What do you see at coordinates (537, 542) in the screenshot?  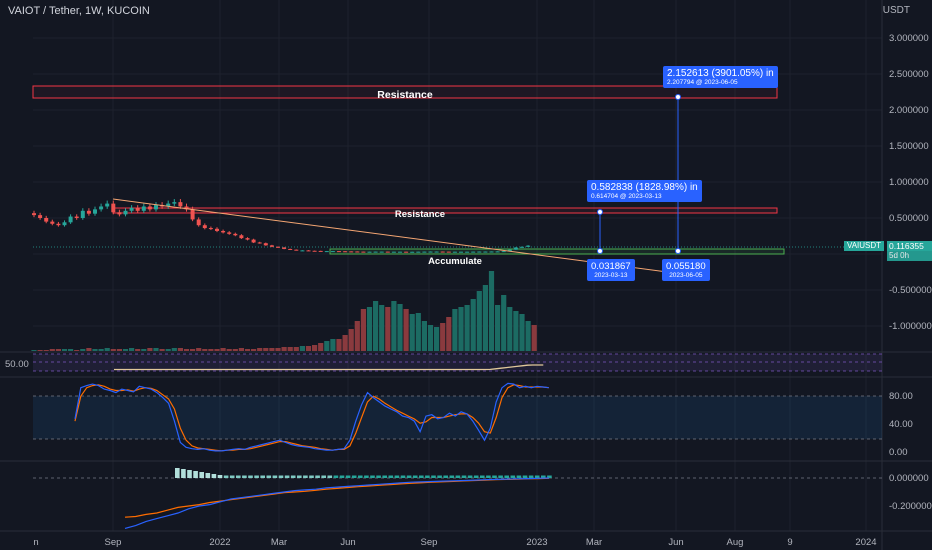 I see `time-tick: 2023` at bounding box center [537, 542].